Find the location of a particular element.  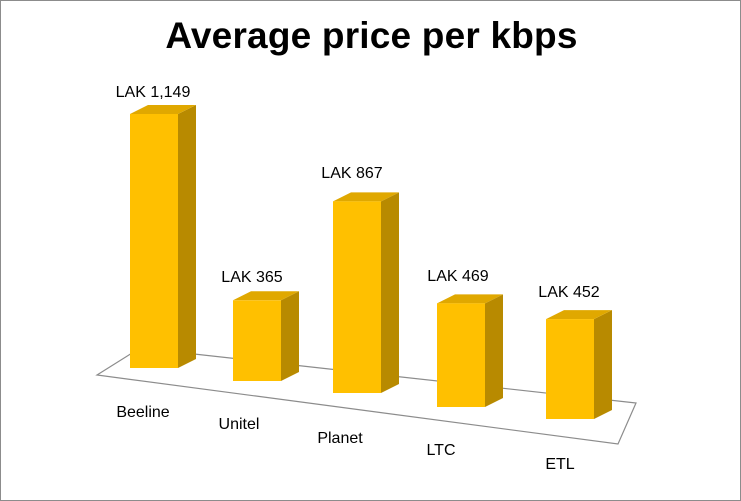

bar-unitel is located at coordinates (266, 336).